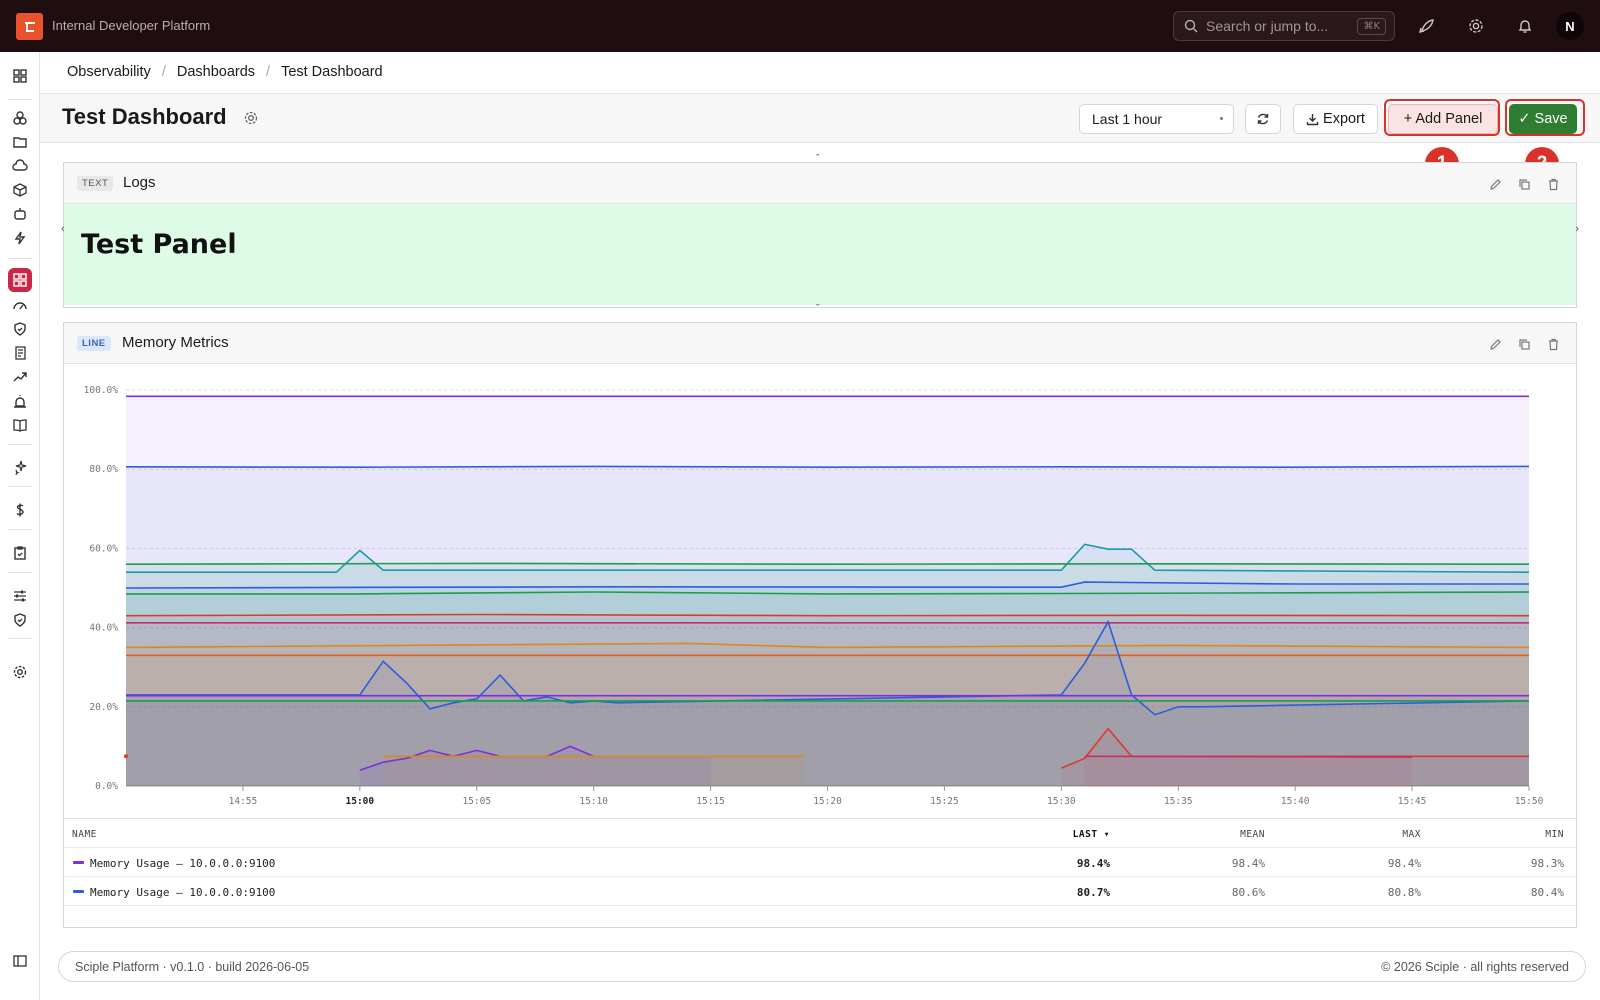  What do you see at coordinates (20, 238) in the screenshot?
I see `lightning-icon` at bounding box center [20, 238].